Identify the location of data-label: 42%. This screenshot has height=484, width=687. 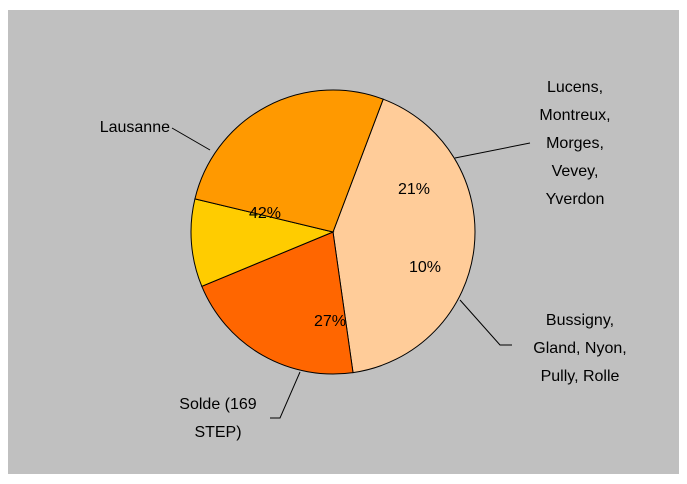
(265, 213).